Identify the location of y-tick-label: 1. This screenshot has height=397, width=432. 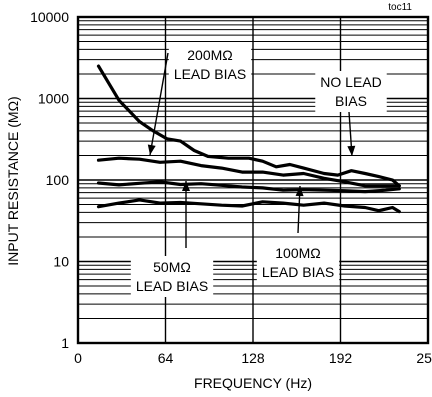
(65, 343).